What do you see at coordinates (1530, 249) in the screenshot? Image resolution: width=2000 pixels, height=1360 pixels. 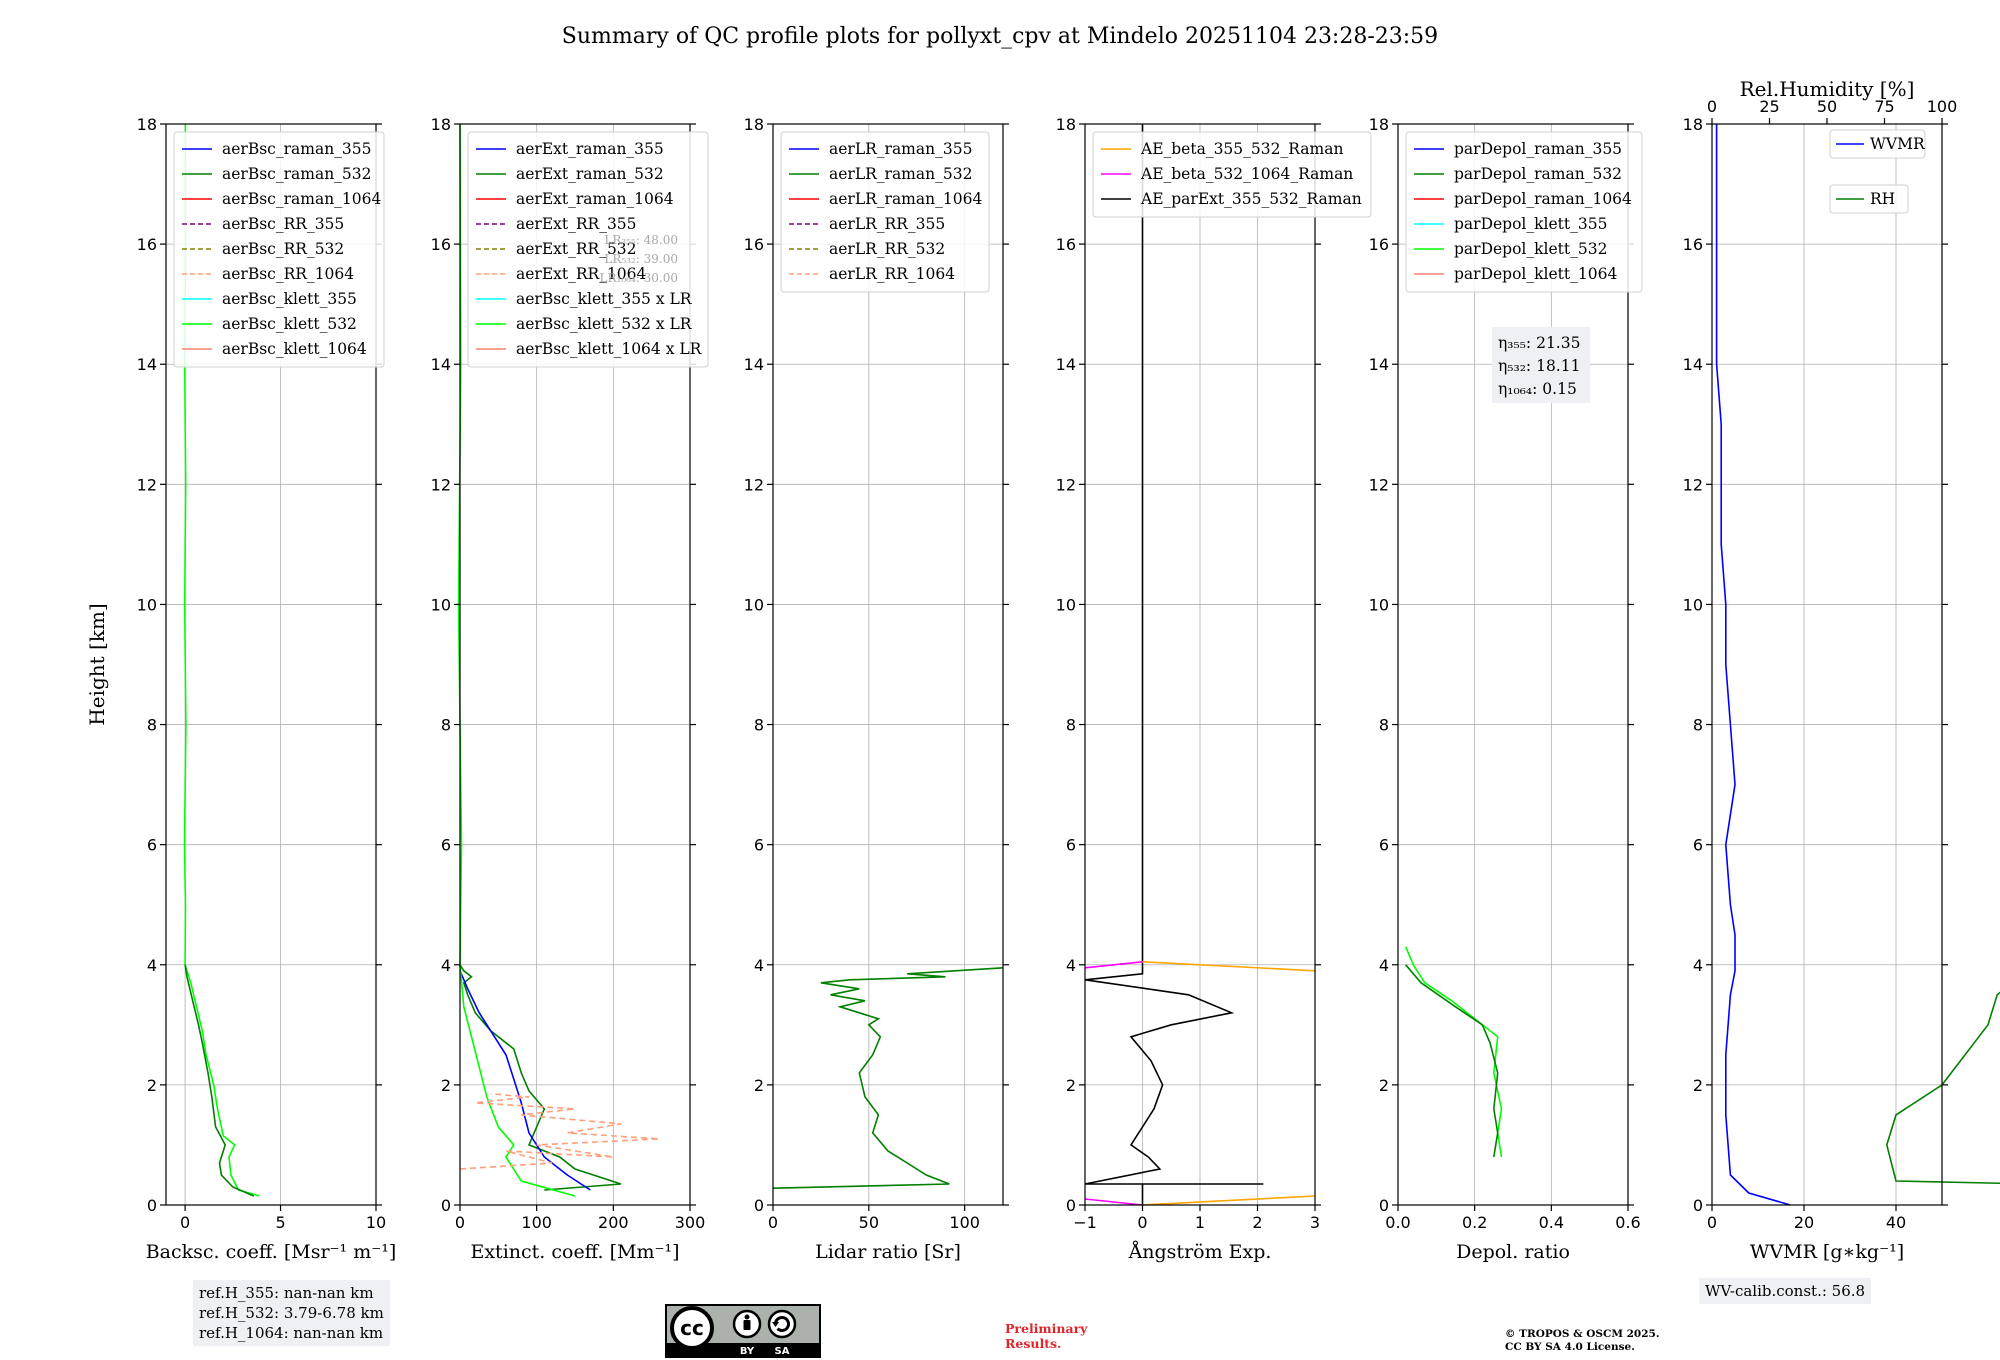 I see `legend-label: parDepol_klett_532` at bounding box center [1530, 249].